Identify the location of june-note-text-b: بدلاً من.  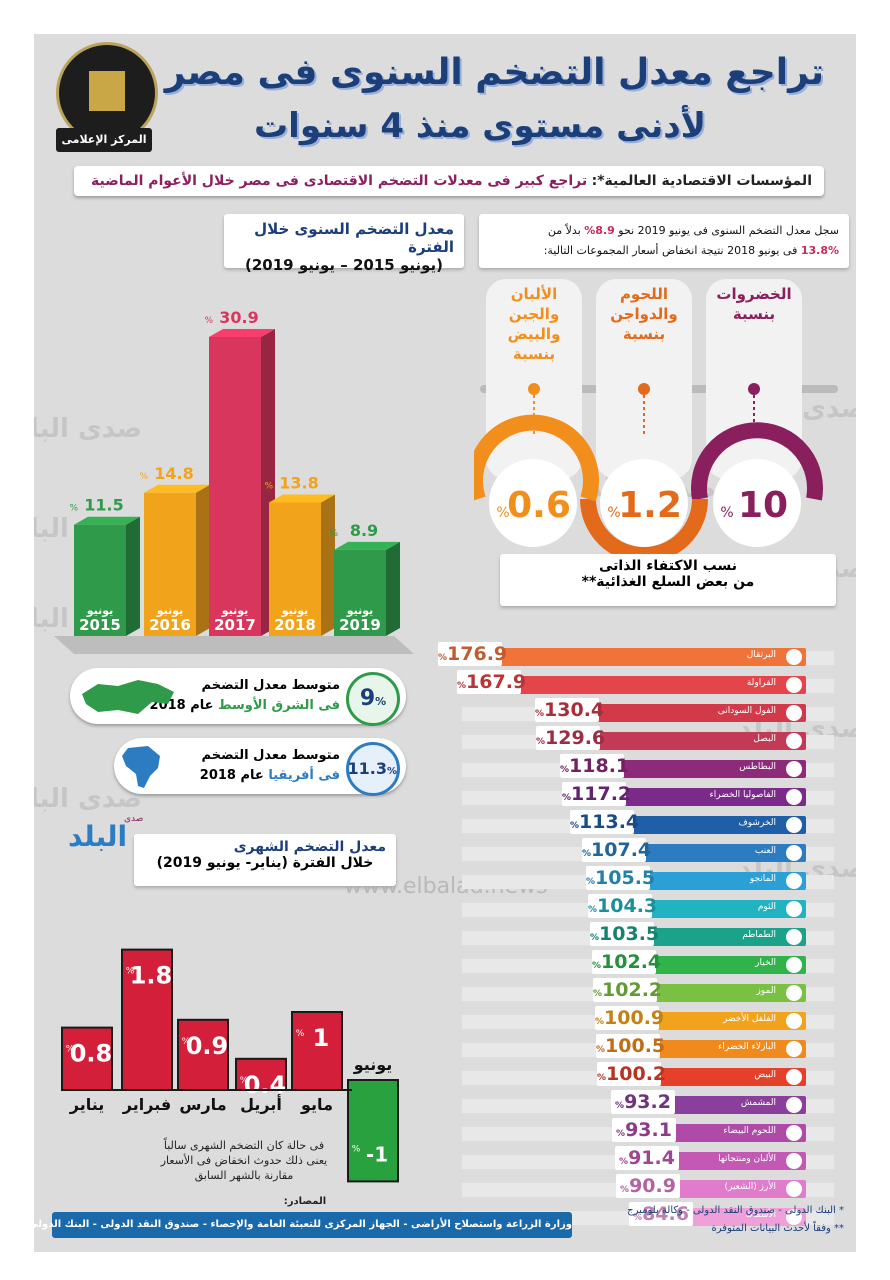
(566, 230).